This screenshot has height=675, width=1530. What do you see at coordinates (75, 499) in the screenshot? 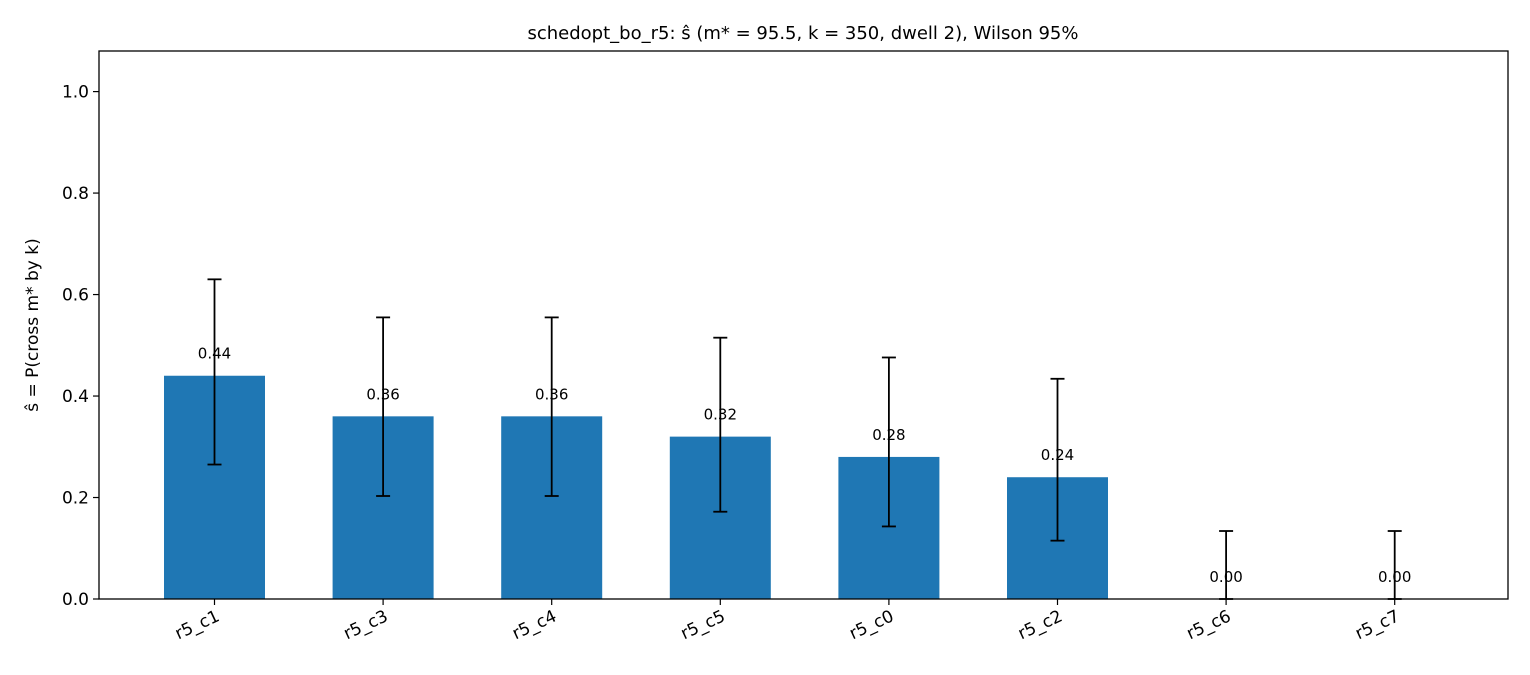
I see `y-tick-label-0.2: 0.2` at bounding box center [75, 499].